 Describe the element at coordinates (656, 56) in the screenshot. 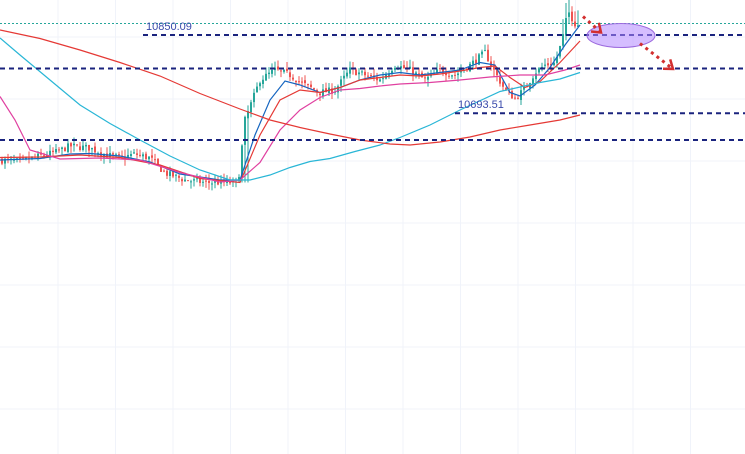

I see `projection-arrow-shaft` at that location.